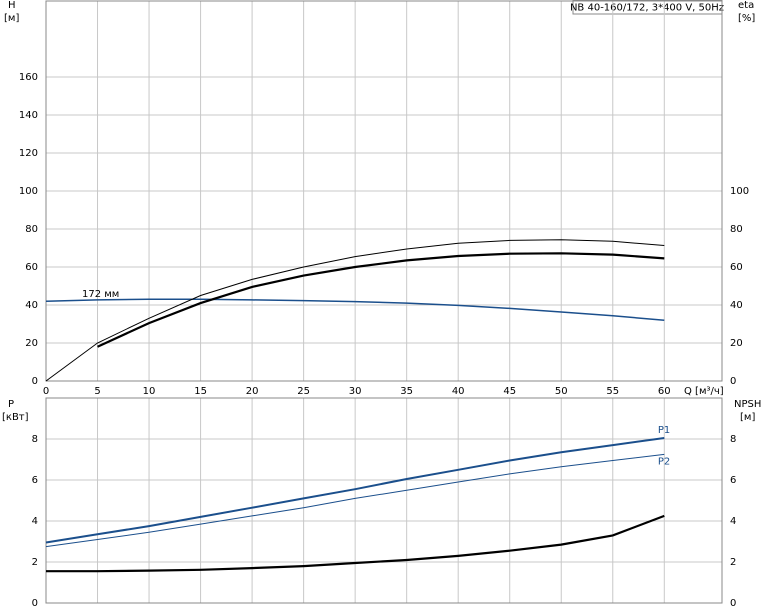 The width and height of the screenshot is (774, 611). What do you see at coordinates (733, 521) in the screenshot?
I see `y2-tick-label: 4` at bounding box center [733, 521].